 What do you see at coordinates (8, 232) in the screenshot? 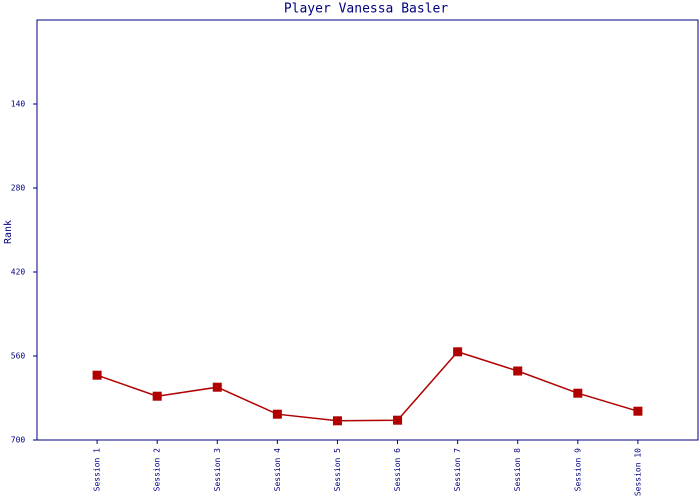
I see `y-axis-label: Rank` at bounding box center [8, 232].